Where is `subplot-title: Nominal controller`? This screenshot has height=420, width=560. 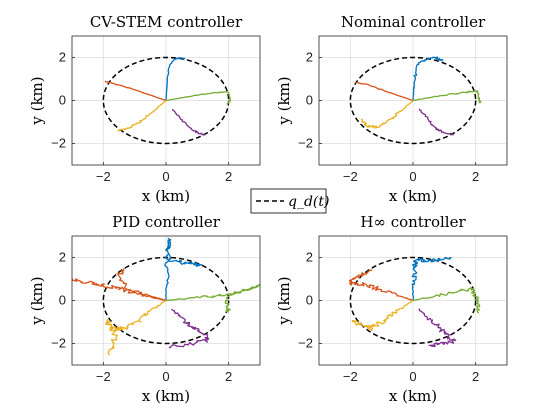 subplot-title: Nominal controller is located at coordinates (413, 22).